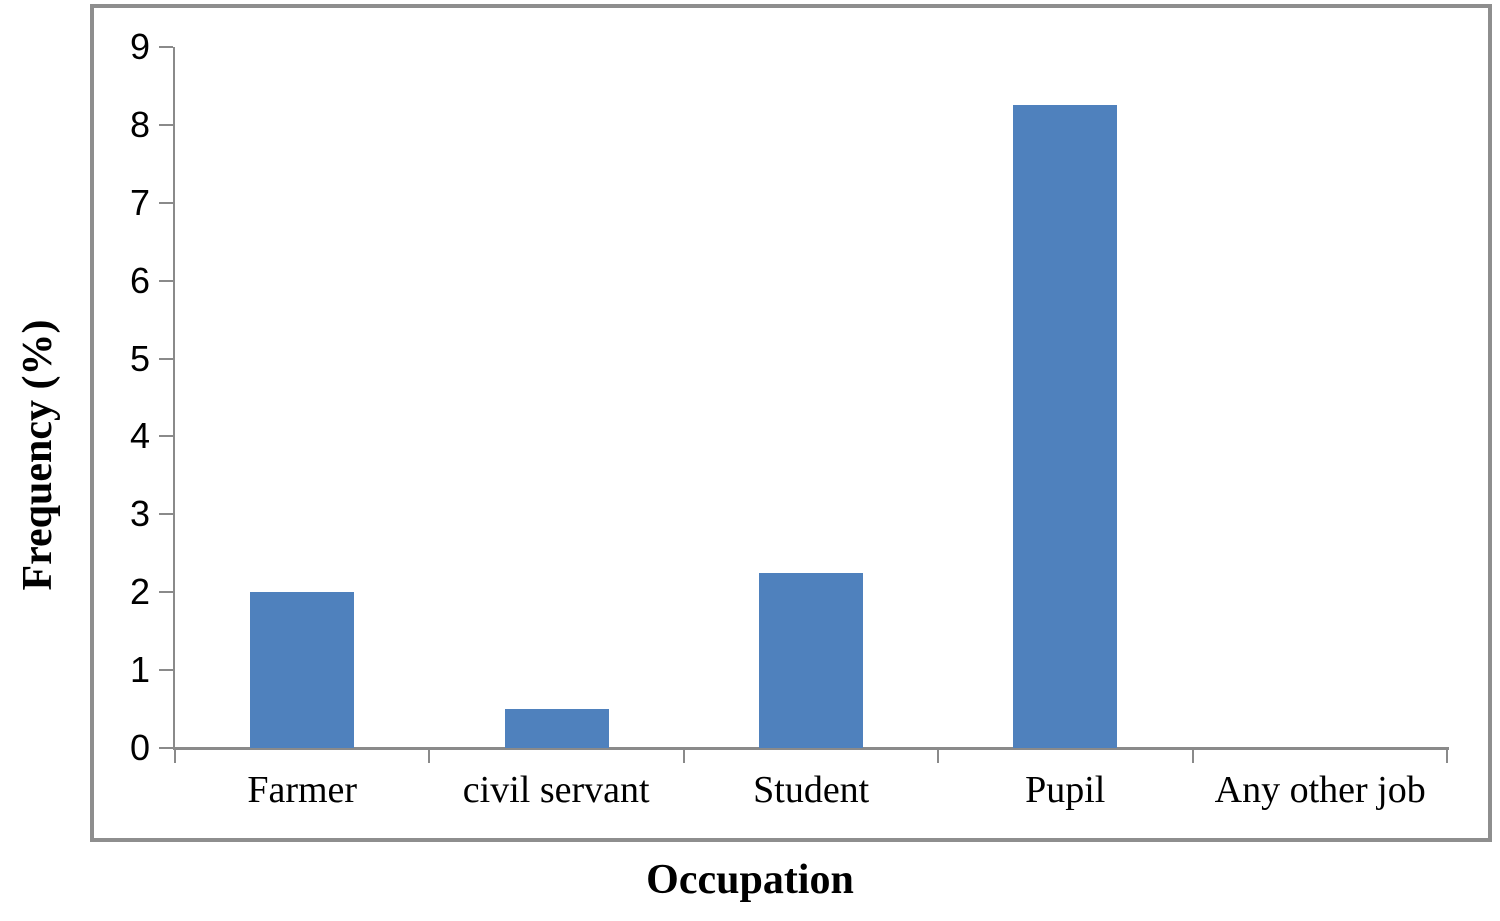 The image size is (1500, 921). What do you see at coordinates (139, 280) in the screenshot?
I see `y-tick-label: 6` at bounding box center [139, 280].